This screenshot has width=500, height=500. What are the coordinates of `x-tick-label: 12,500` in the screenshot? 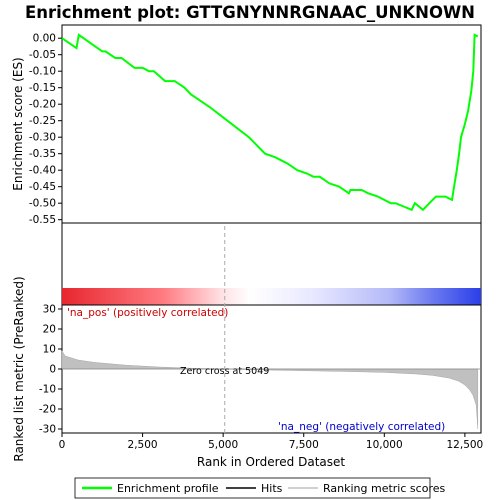 It's located at (465, 445).